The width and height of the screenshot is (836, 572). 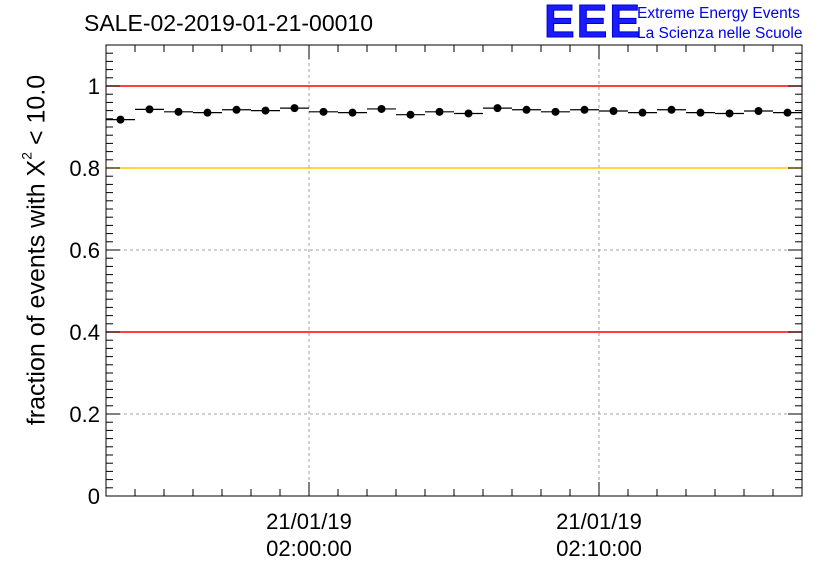 I want to click on y-tick-label: 0.2, so click(x=84, y=414).